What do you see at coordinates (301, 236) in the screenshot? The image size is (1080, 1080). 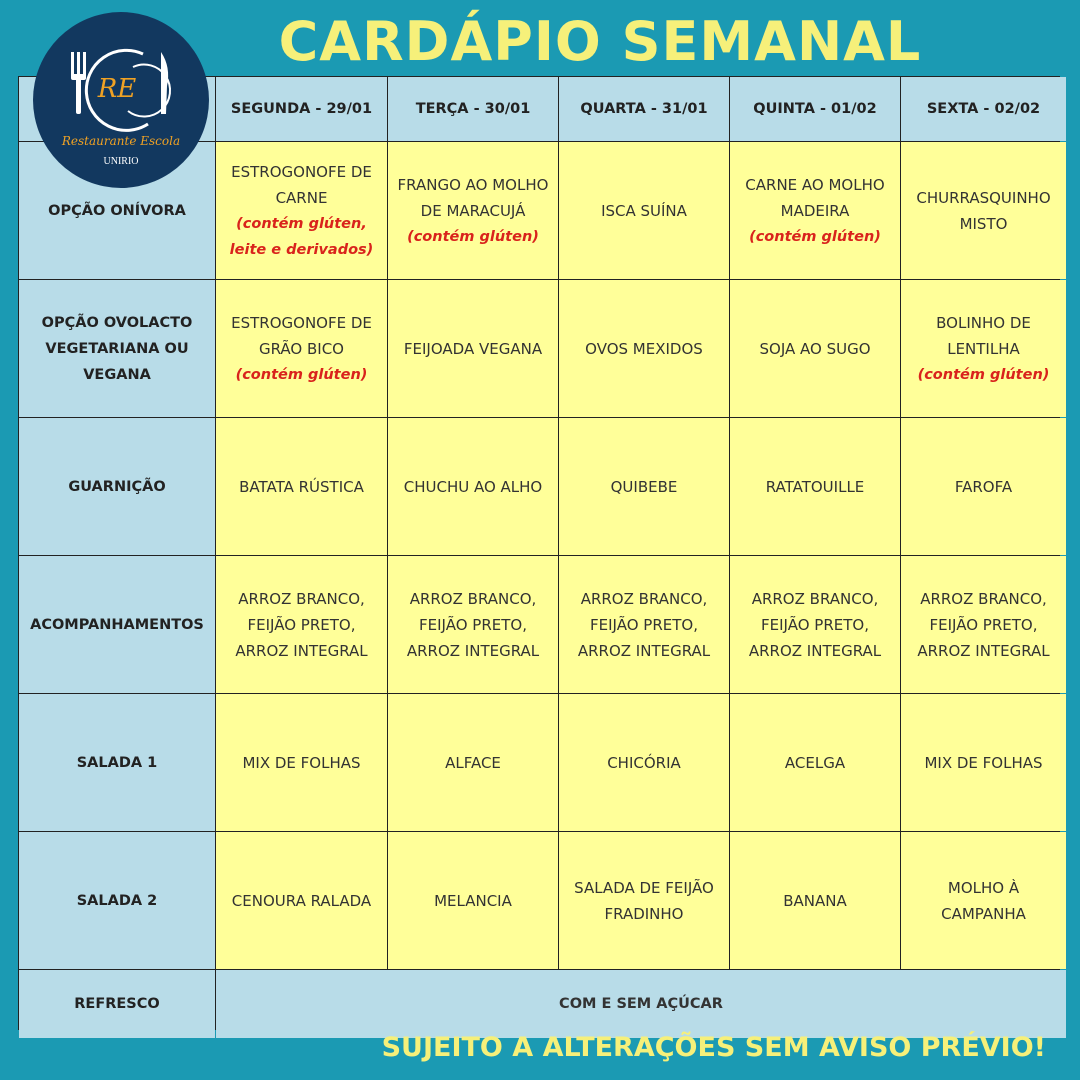 I see `allergen-note: (contém glúten, leite e derivados)` at bounding box center [301, 236].